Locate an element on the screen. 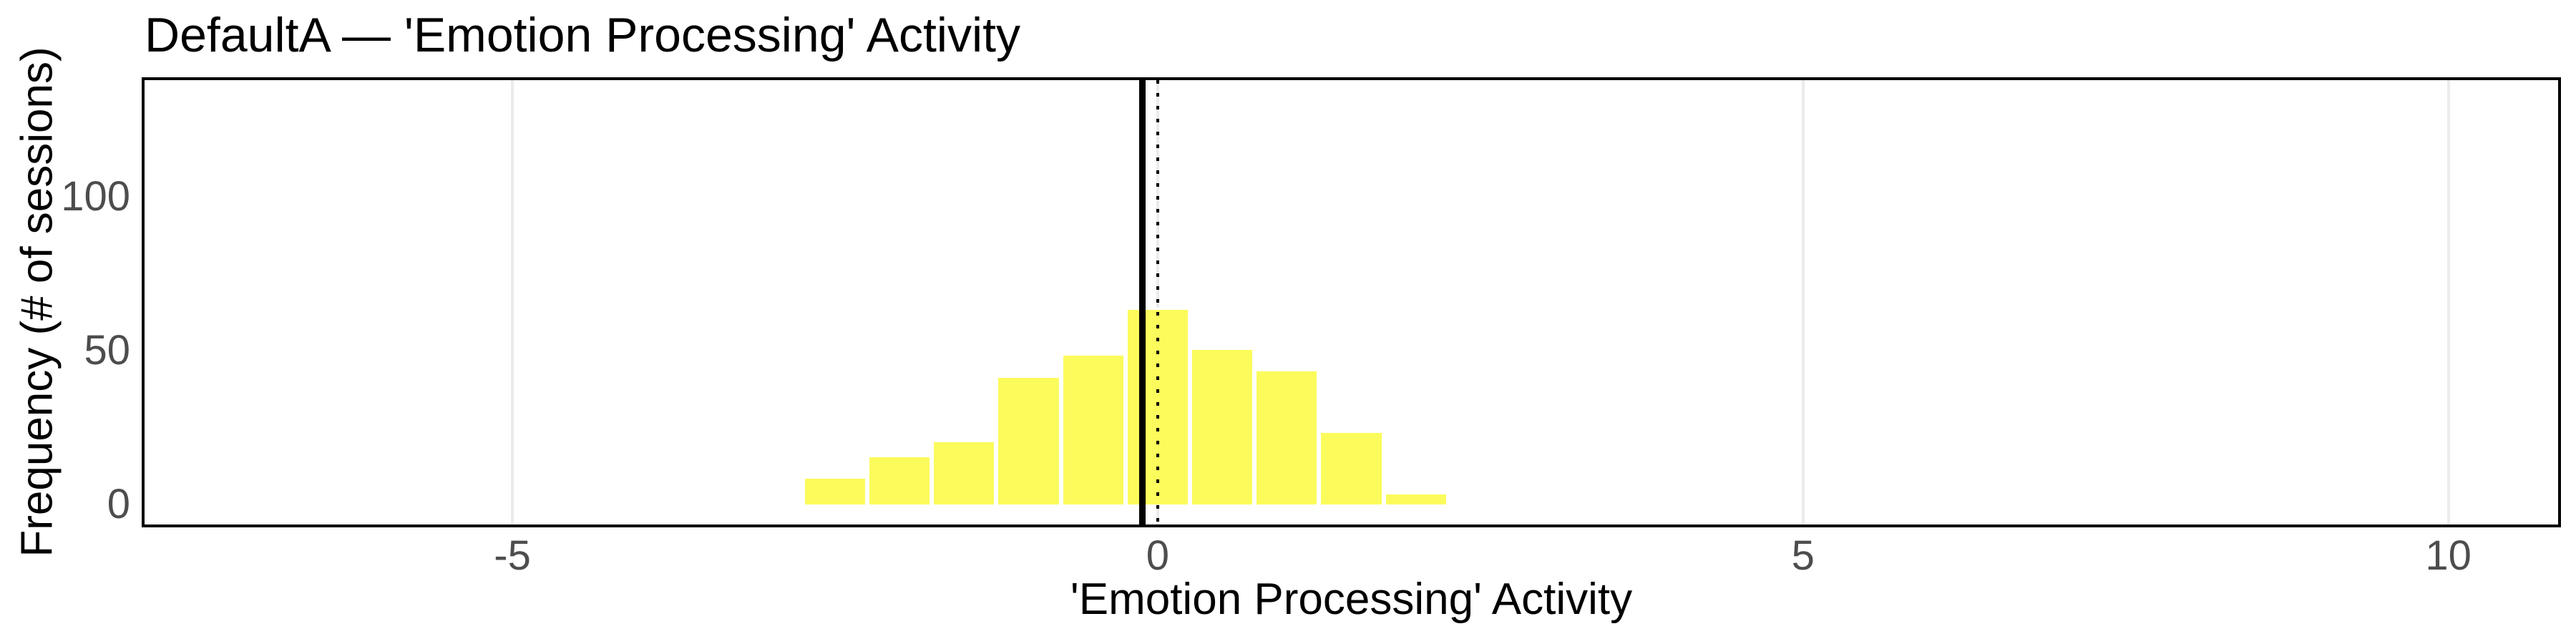 The width and height of the screenshot is (2576, 644). y-tick-label: 0 is located at coordinates (118, 504).